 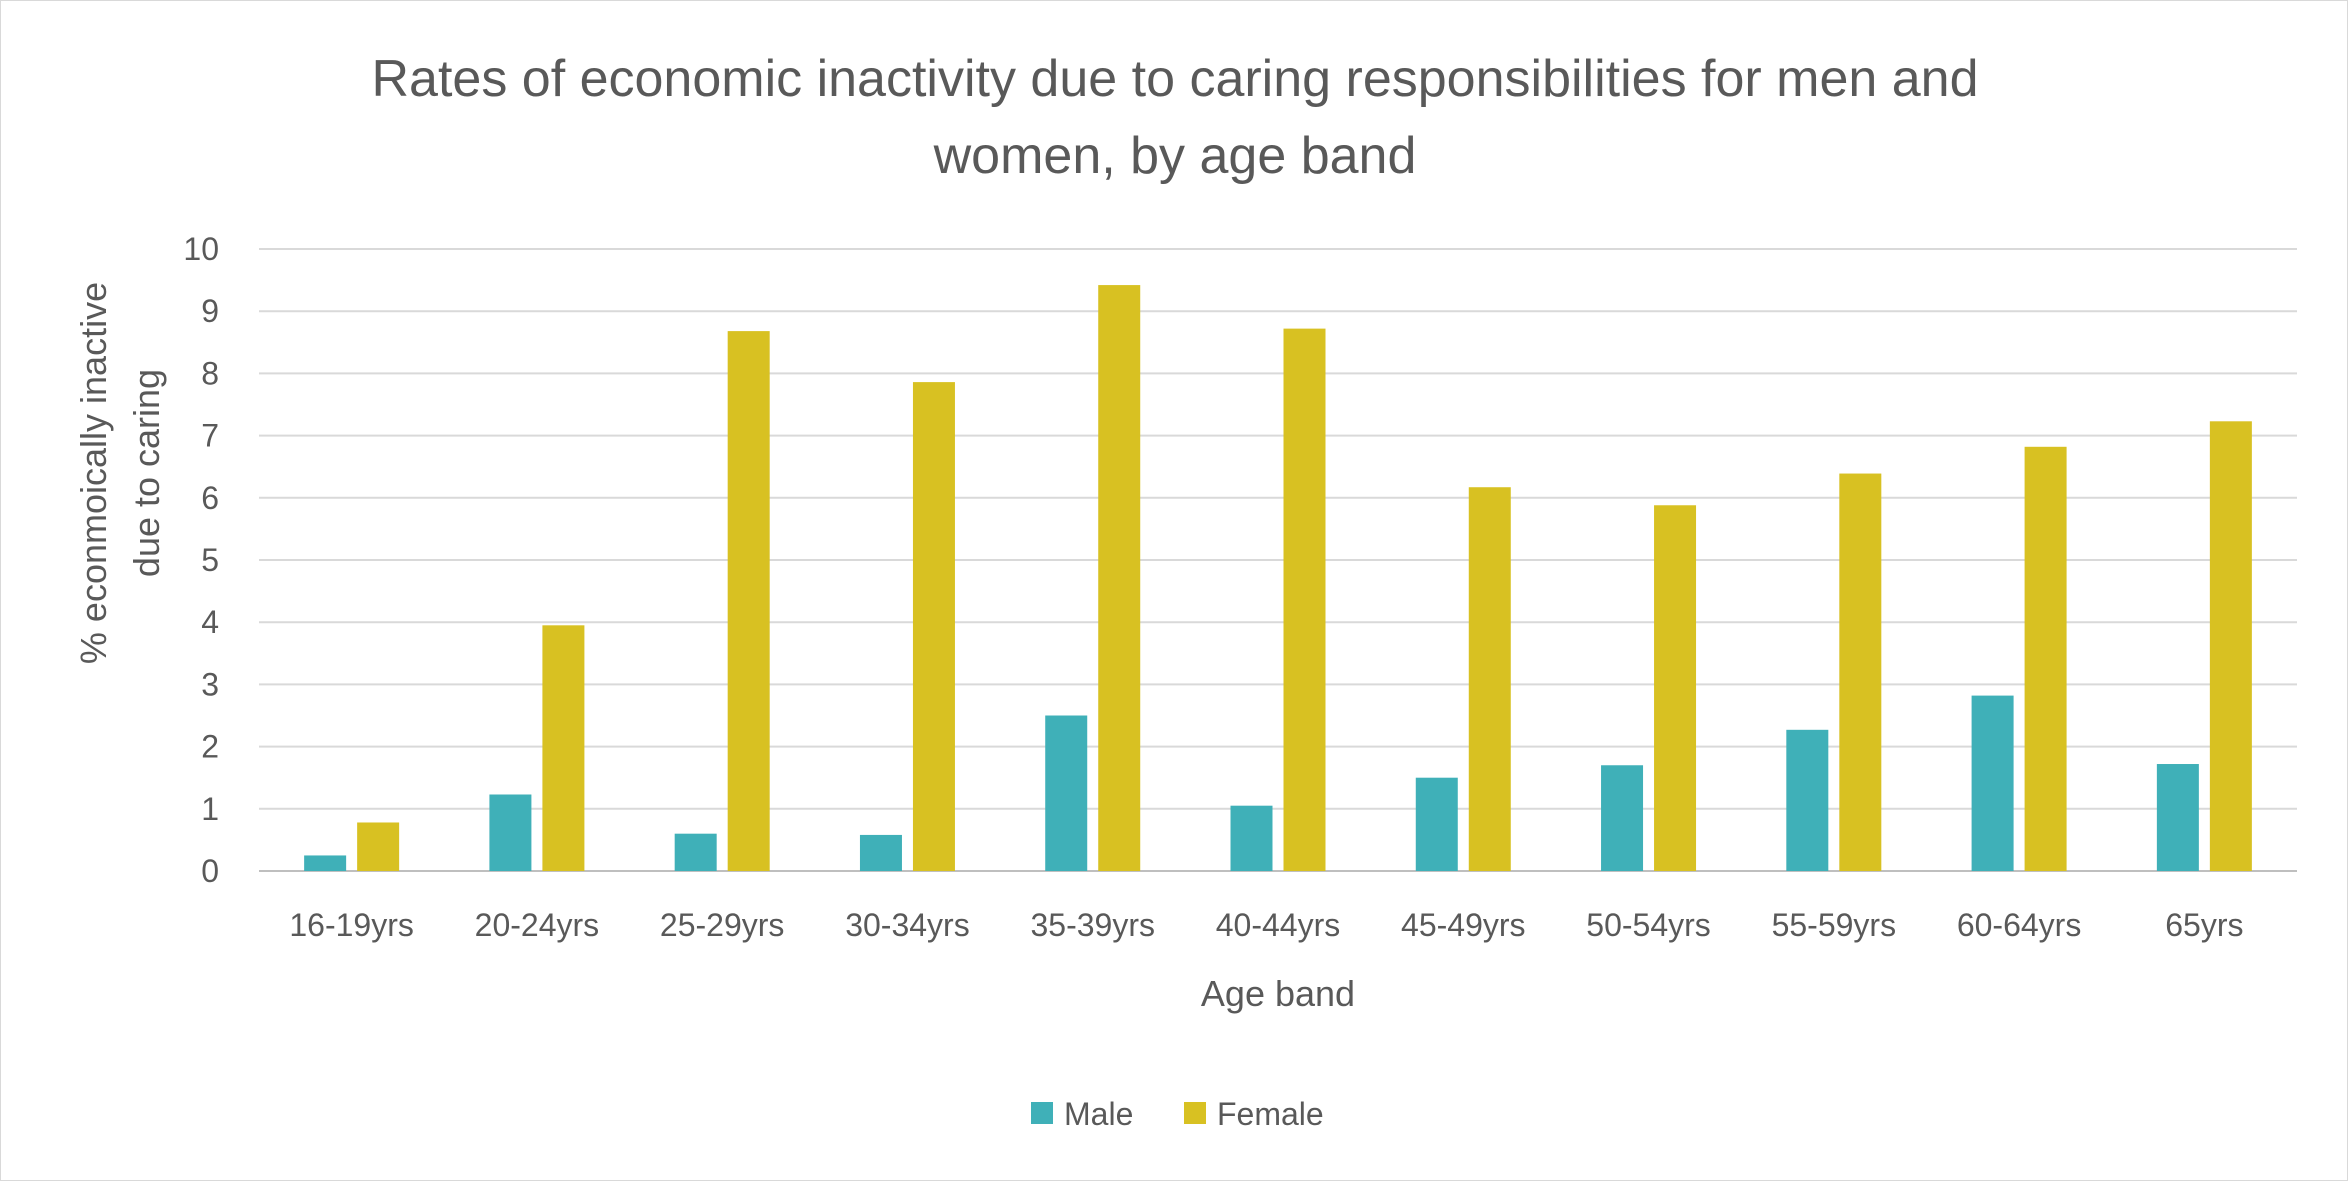 I want to click on bar-female-60-64yrs, so click(x=2045, y=658).